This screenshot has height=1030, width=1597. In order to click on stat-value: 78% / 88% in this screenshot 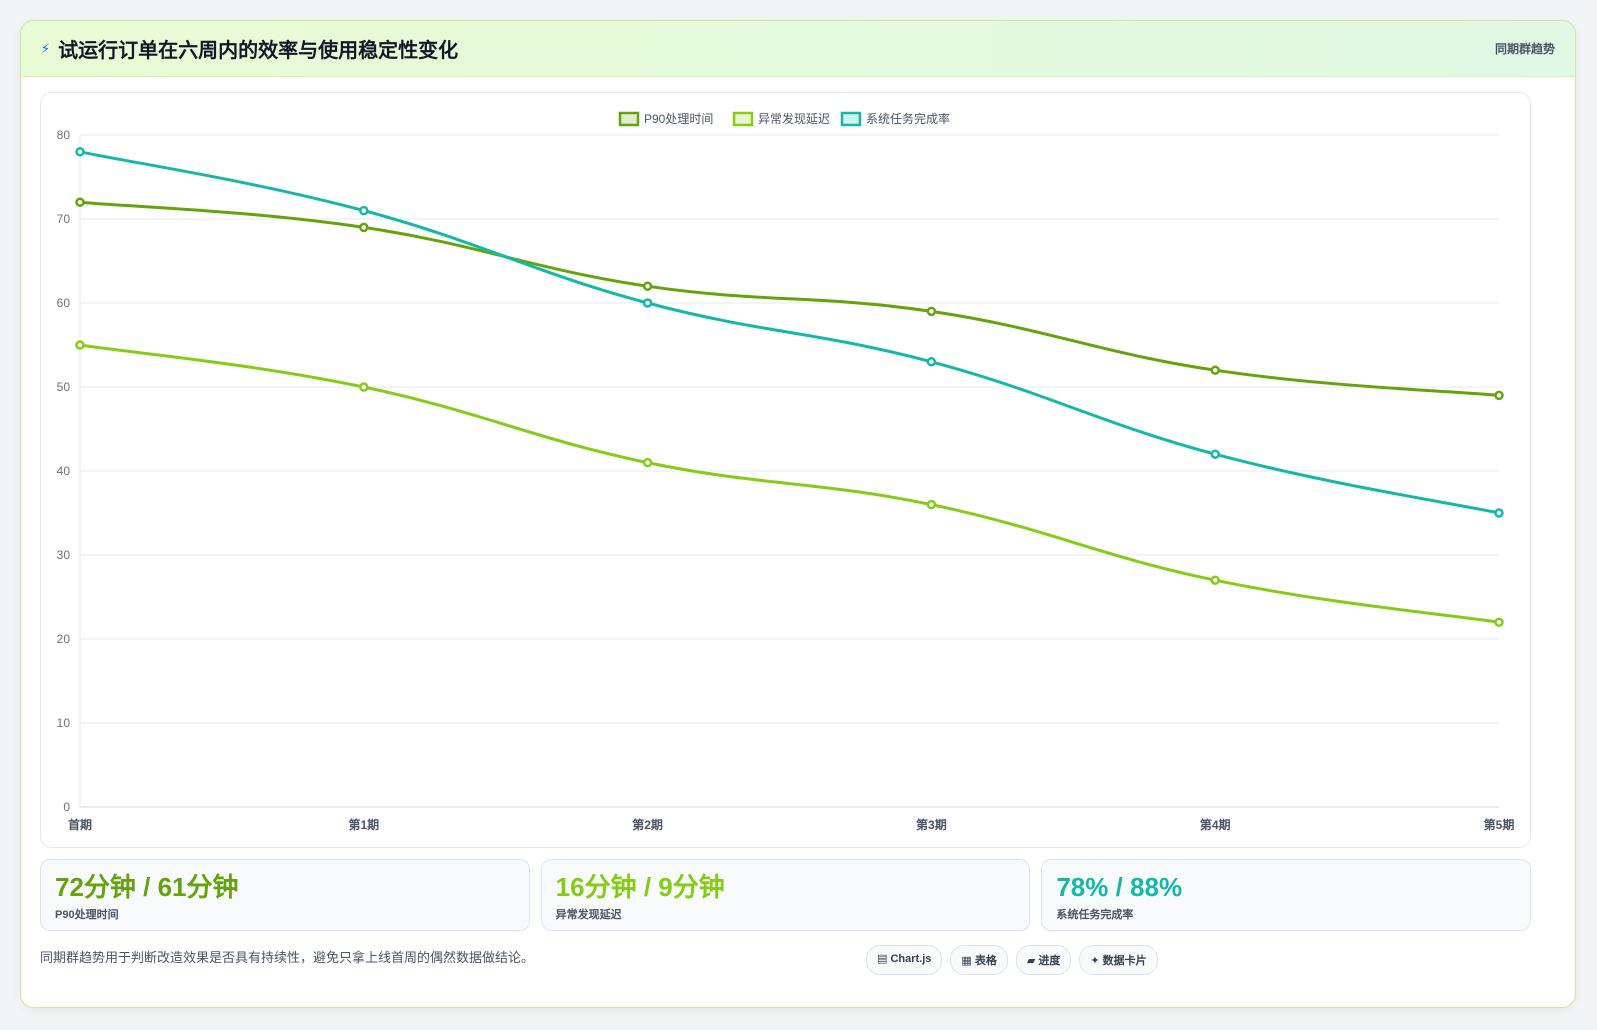, I will do `click(1119, 887)`.